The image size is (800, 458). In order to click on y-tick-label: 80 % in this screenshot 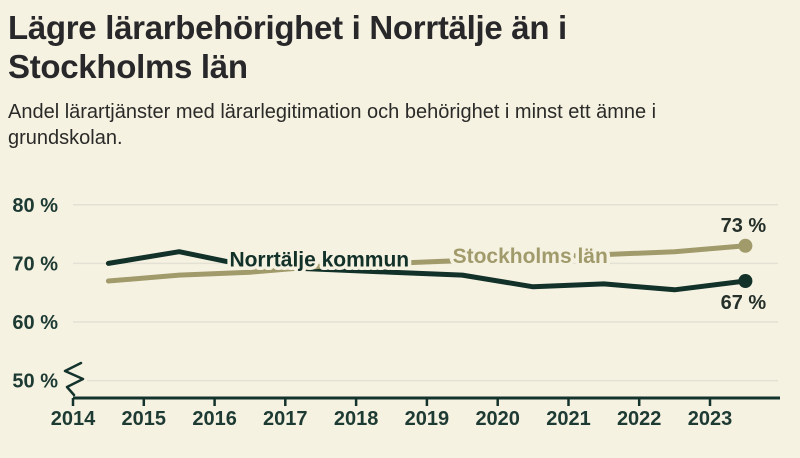, I will do `click(35, 206)`.